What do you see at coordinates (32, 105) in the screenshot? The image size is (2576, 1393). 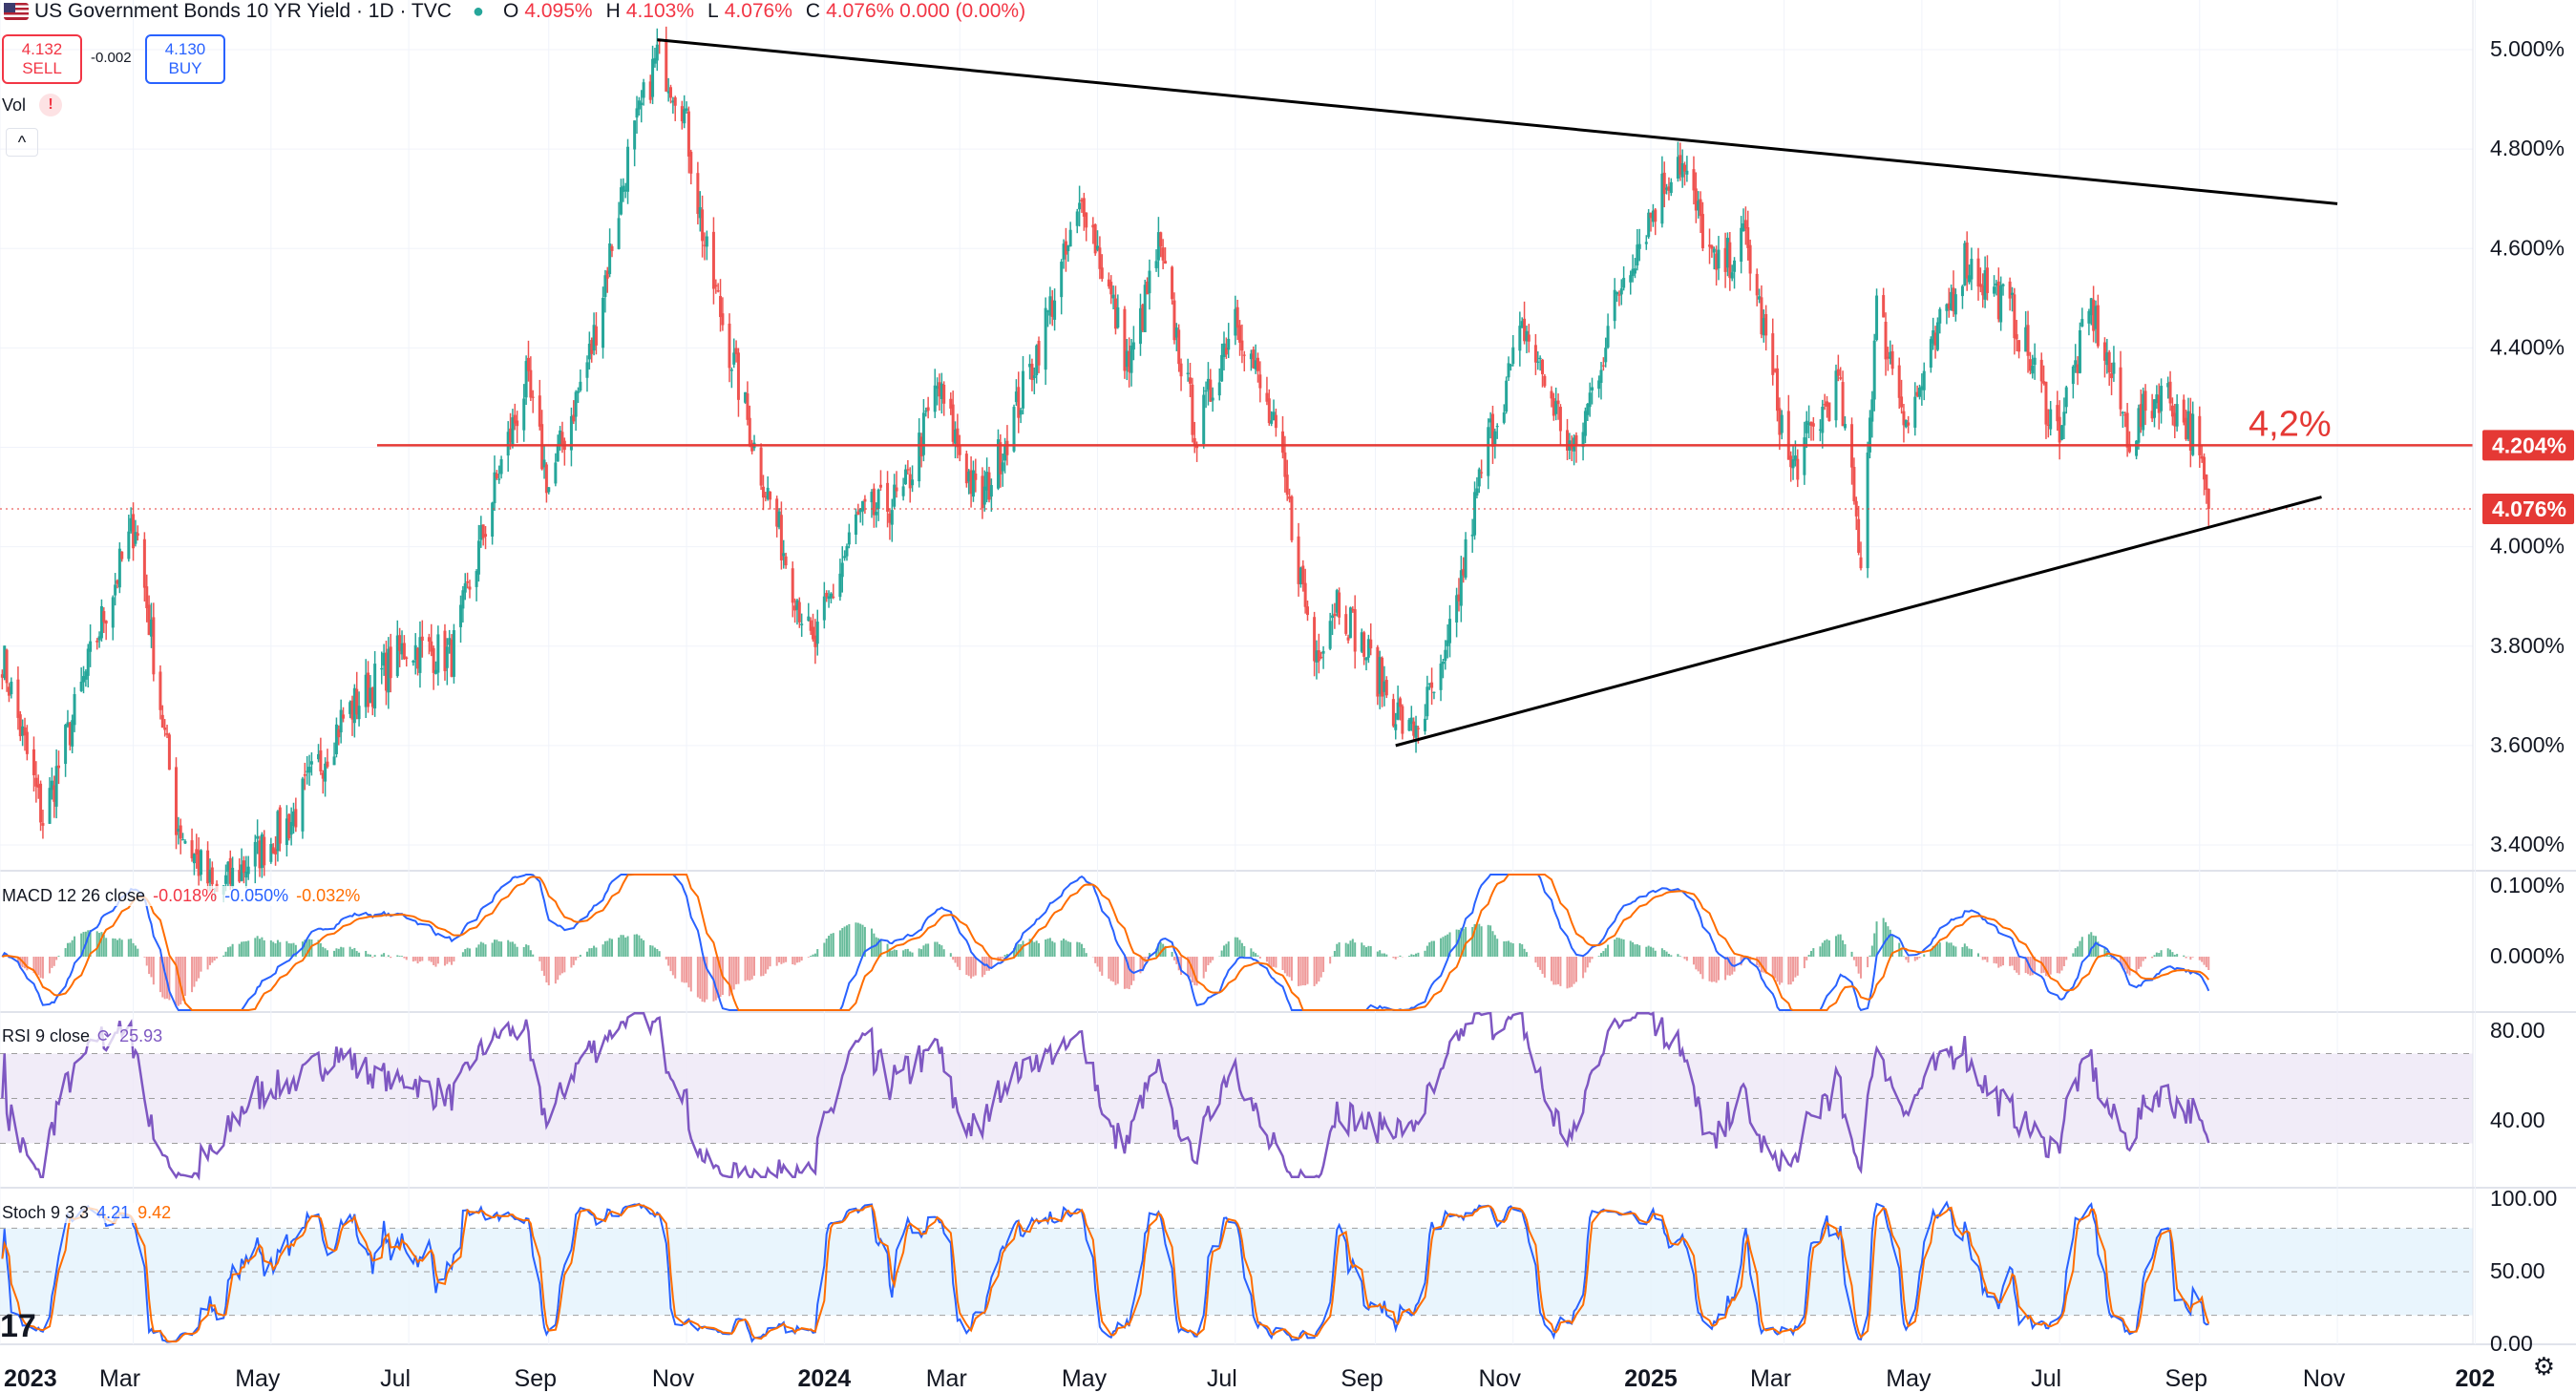 I see `volume-legend: Vol !` at bounding box center [32, 105].